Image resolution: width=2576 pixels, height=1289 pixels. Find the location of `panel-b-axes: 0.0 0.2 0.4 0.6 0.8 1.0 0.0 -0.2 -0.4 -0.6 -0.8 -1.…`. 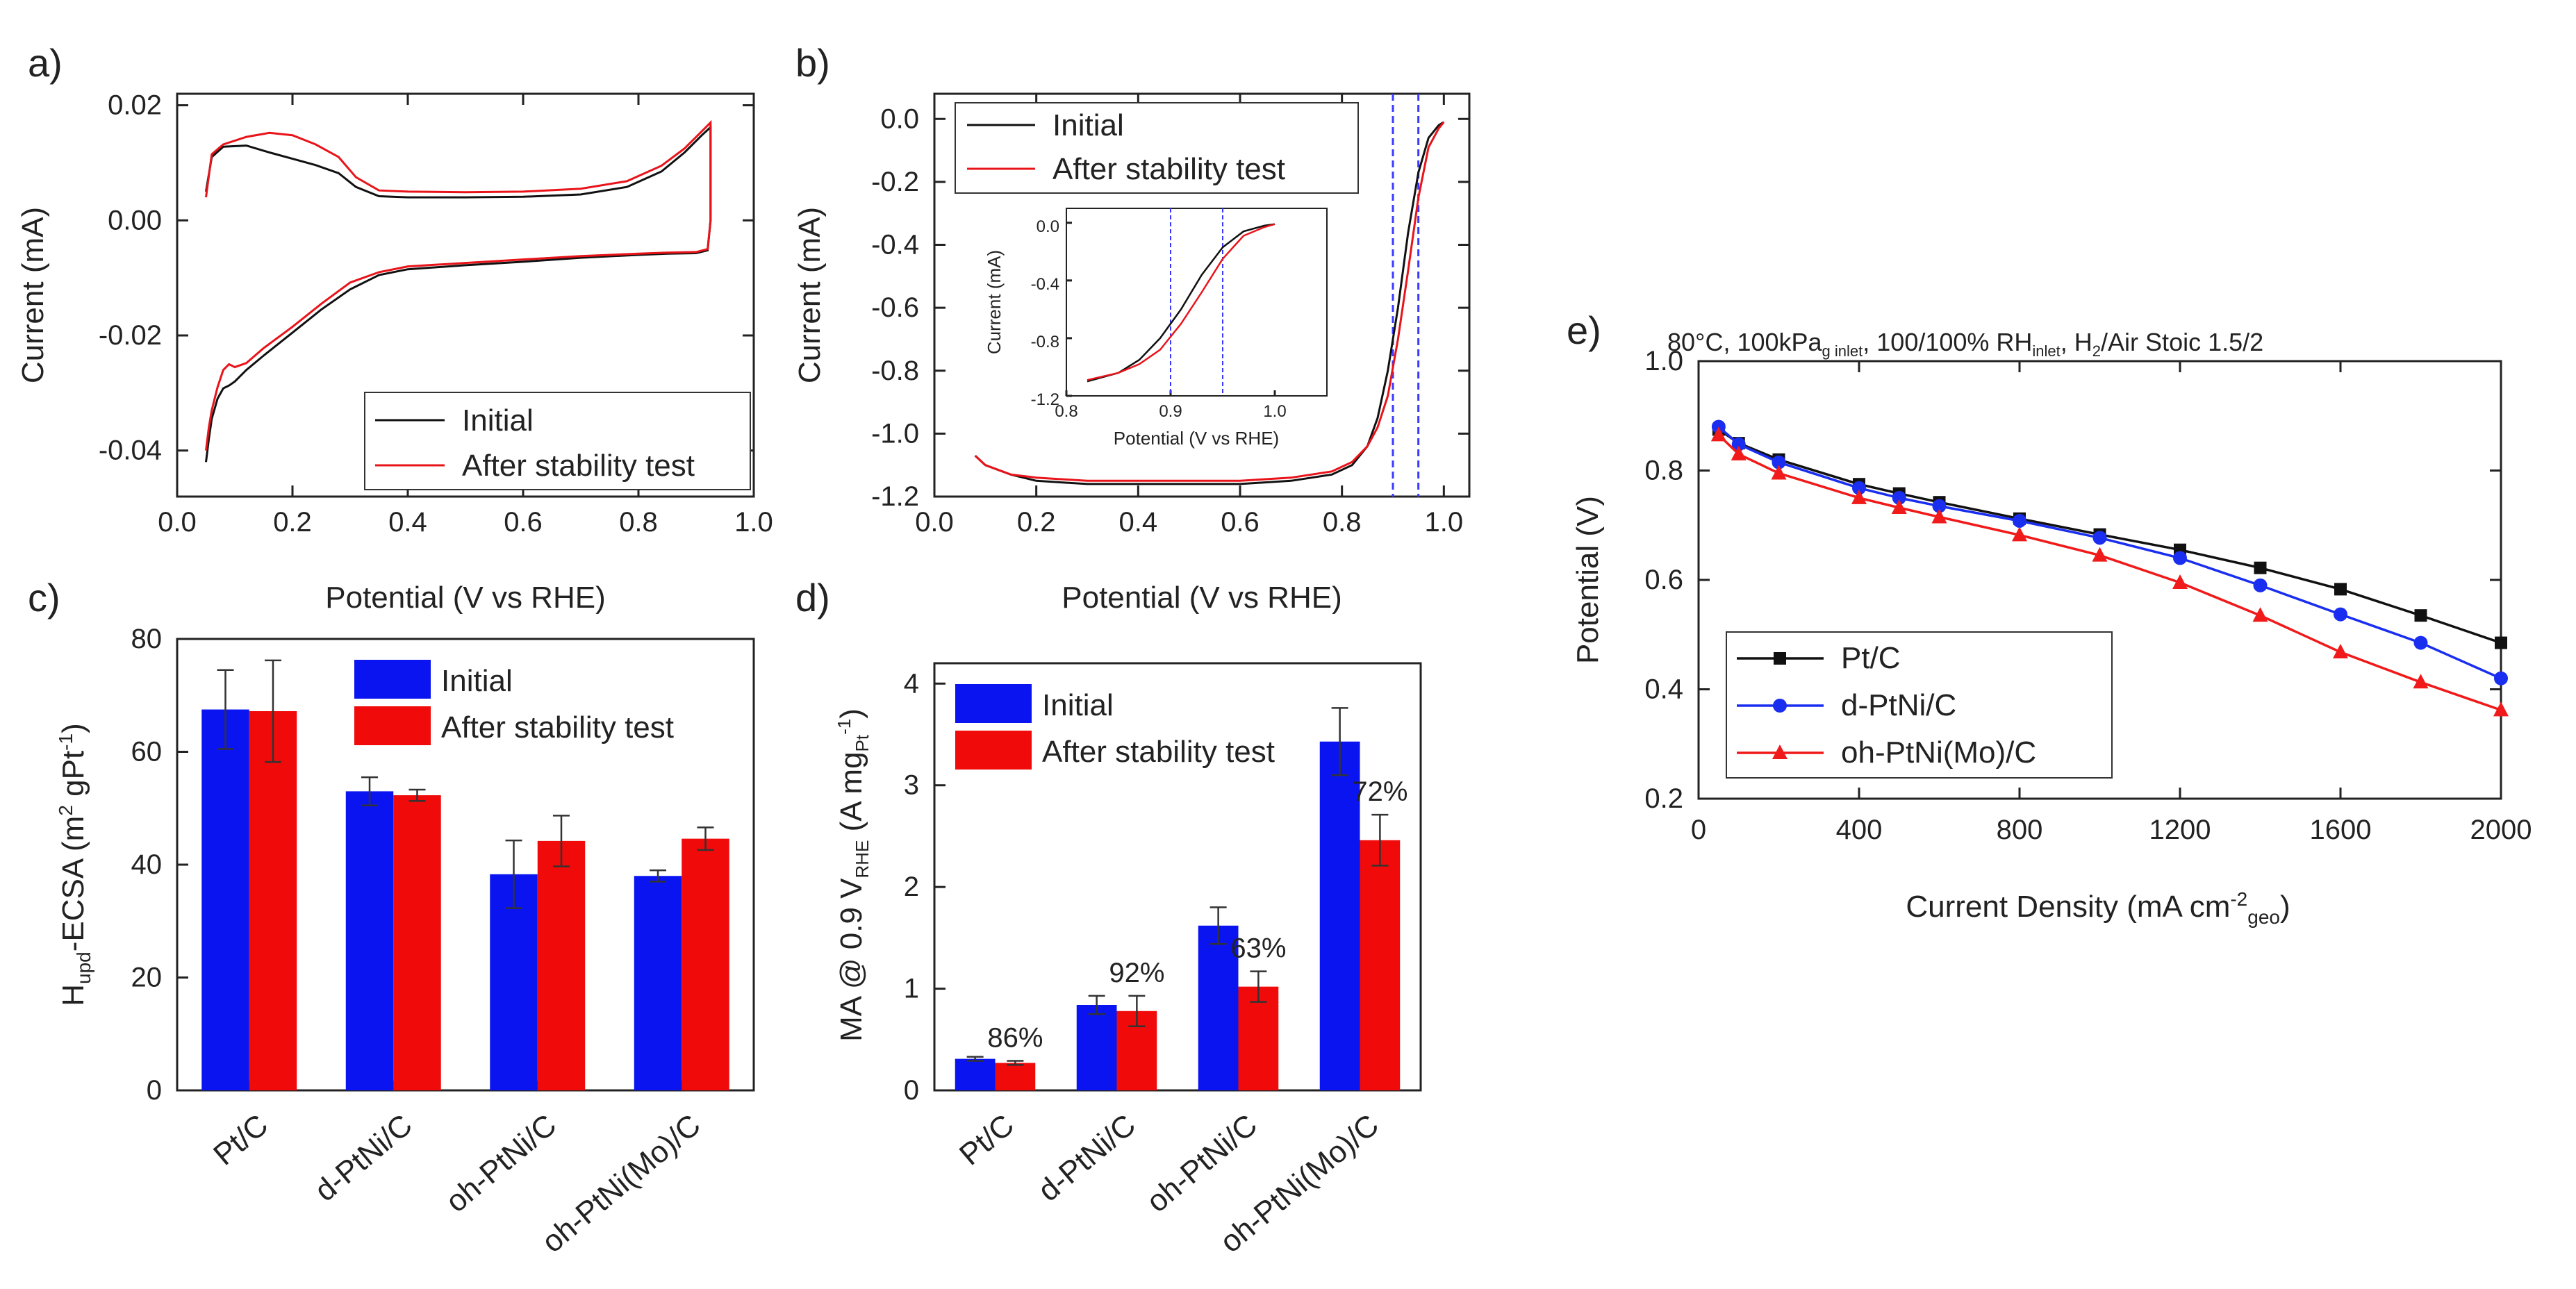

panel-b-axes: 0.0 0.2 0.4 0.6 0.8 1.0 0.0 -0.2 -0.4 -0.6 -0.8 -1.… is located at coordinates (1170, 316).